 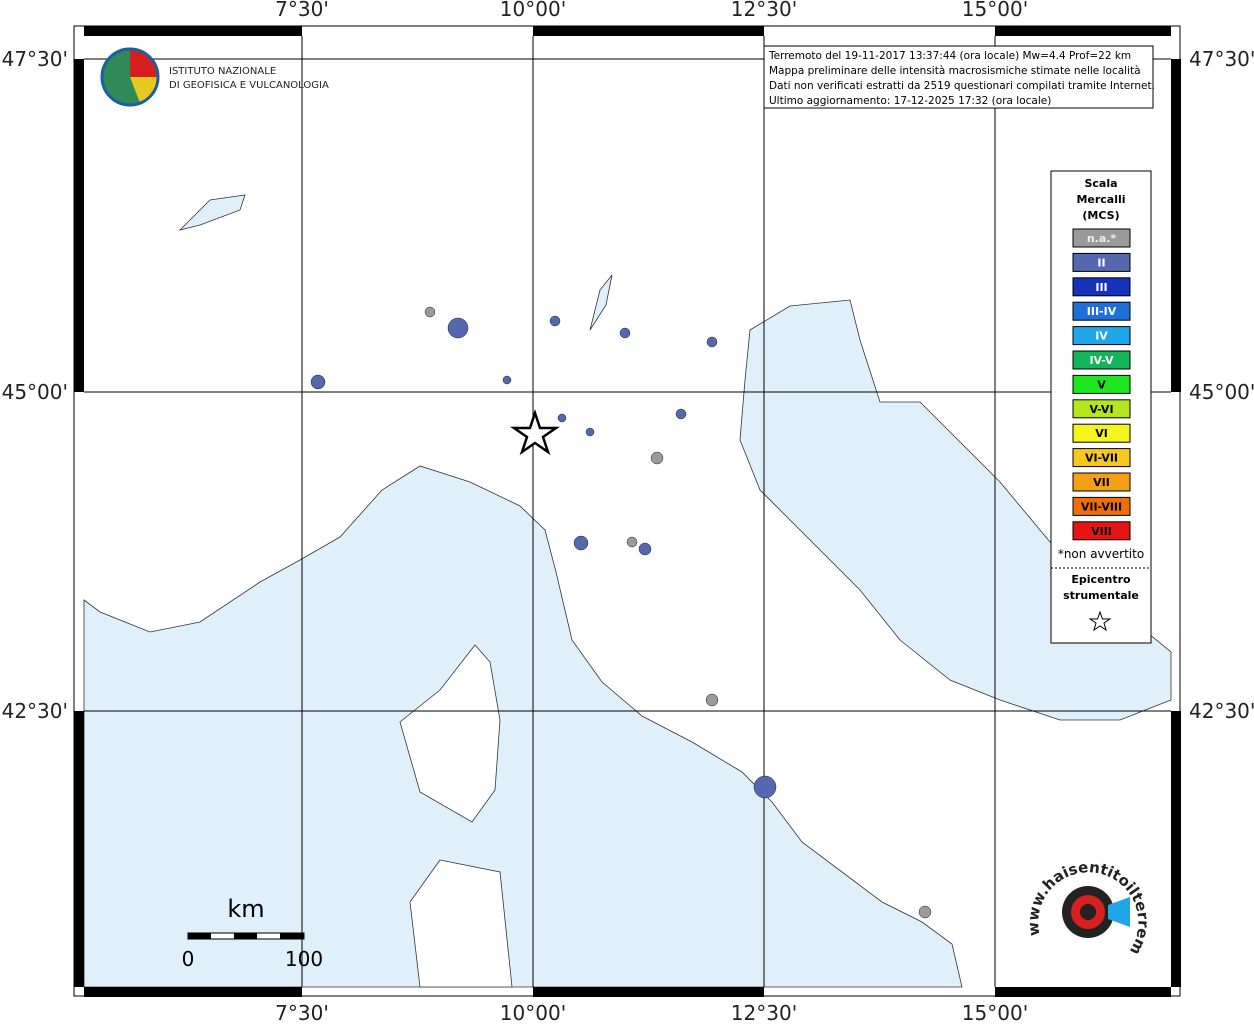 I want to click on legend-label: n.a.*, so click(x=1102, y=238).